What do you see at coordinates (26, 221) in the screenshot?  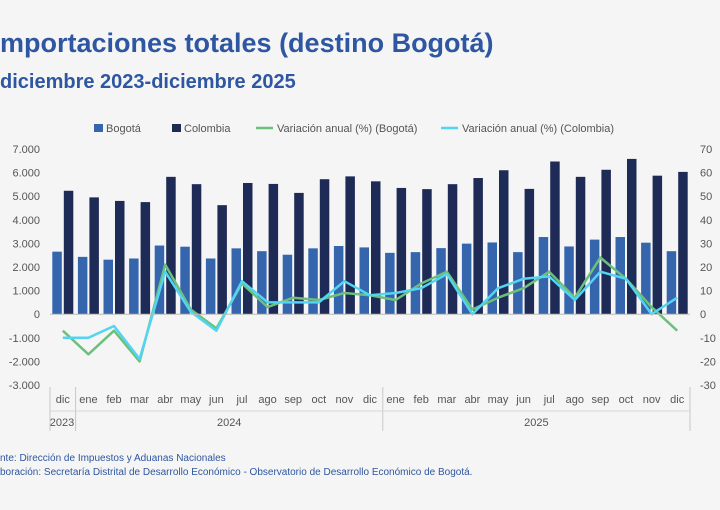 I see `left-tick-label: 4.000` at bounding box center [26, 221].